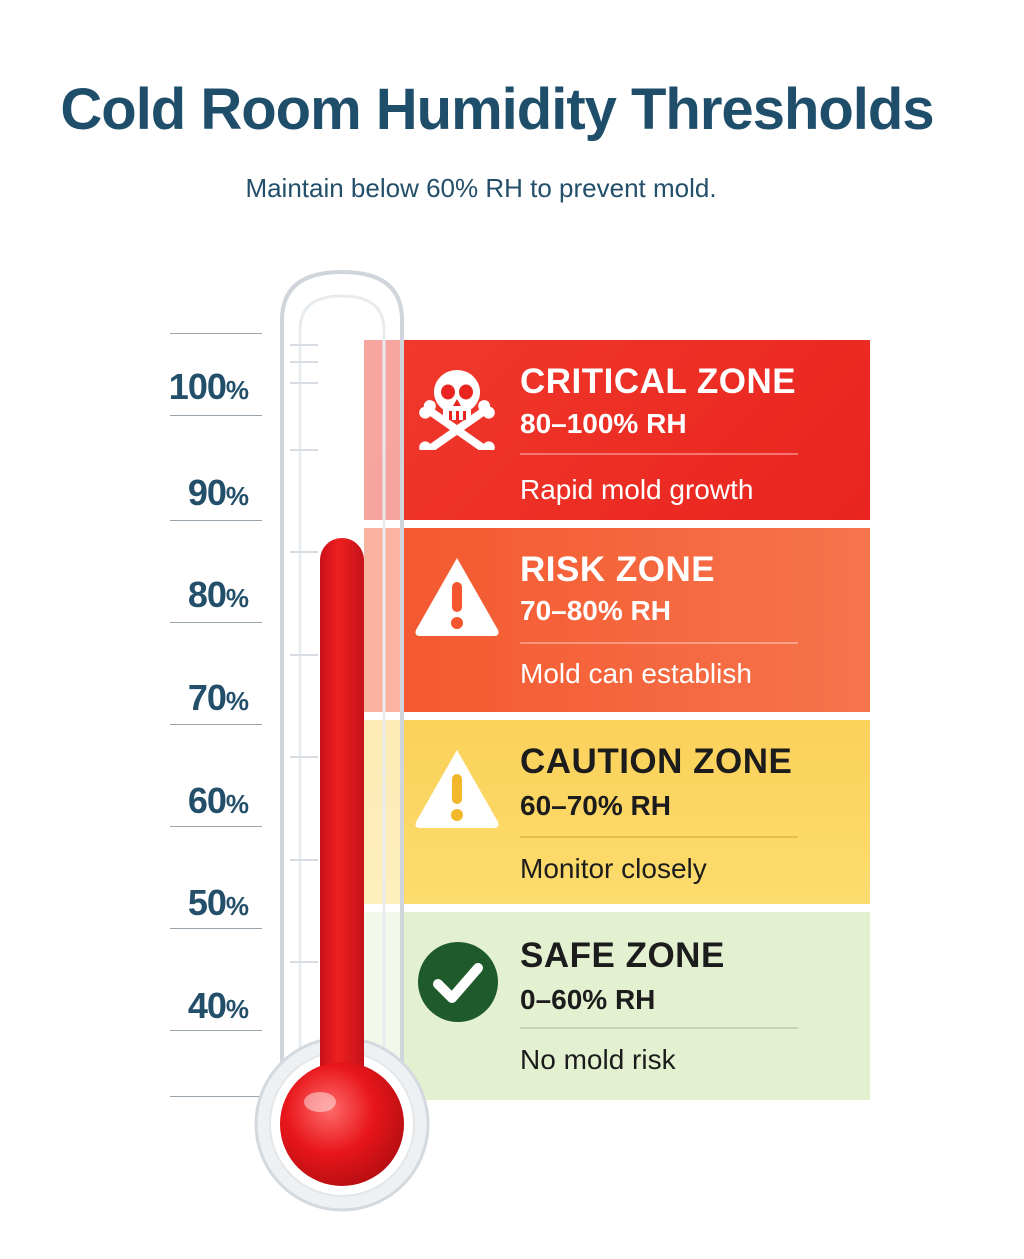 The width and height of the screenshot is (1024, 1259). I want to click on zone-title: RISK ZONE, so click(618, 569).